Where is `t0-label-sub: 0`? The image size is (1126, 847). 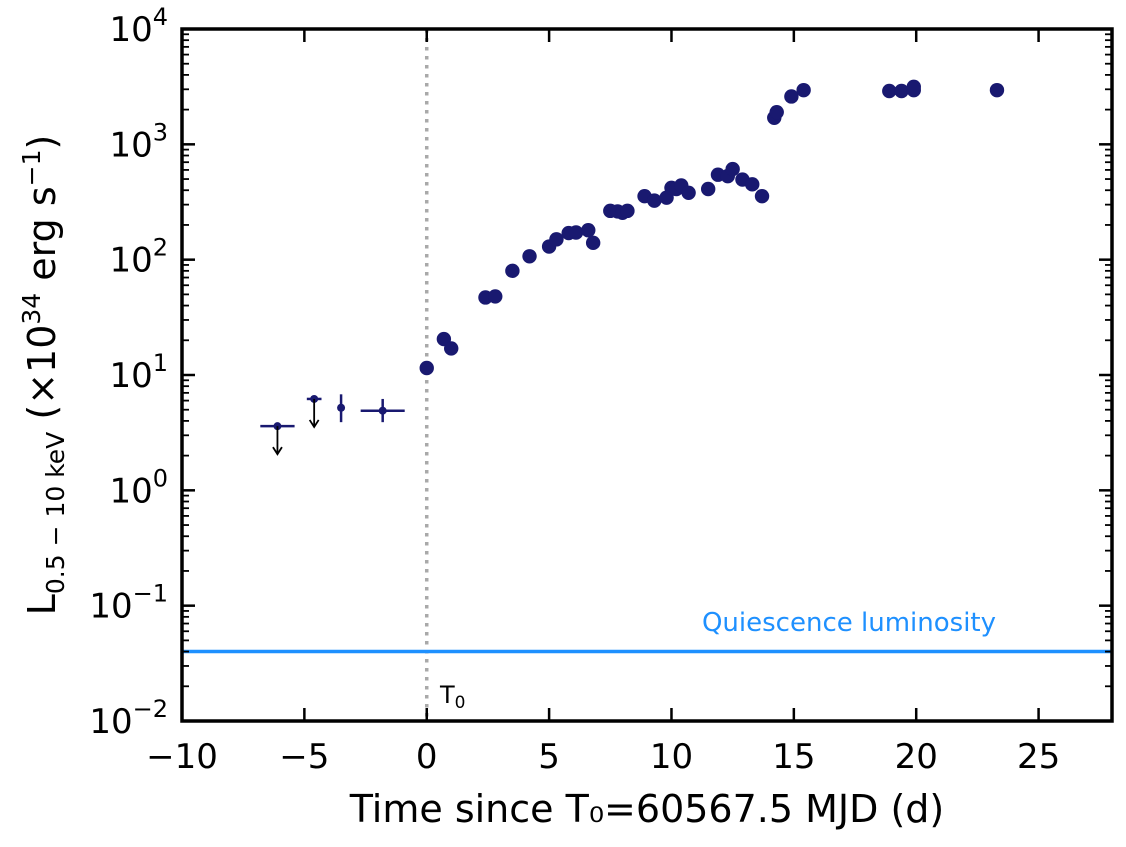
t0-label-sub: 0 is located at coordinates (460, 703).